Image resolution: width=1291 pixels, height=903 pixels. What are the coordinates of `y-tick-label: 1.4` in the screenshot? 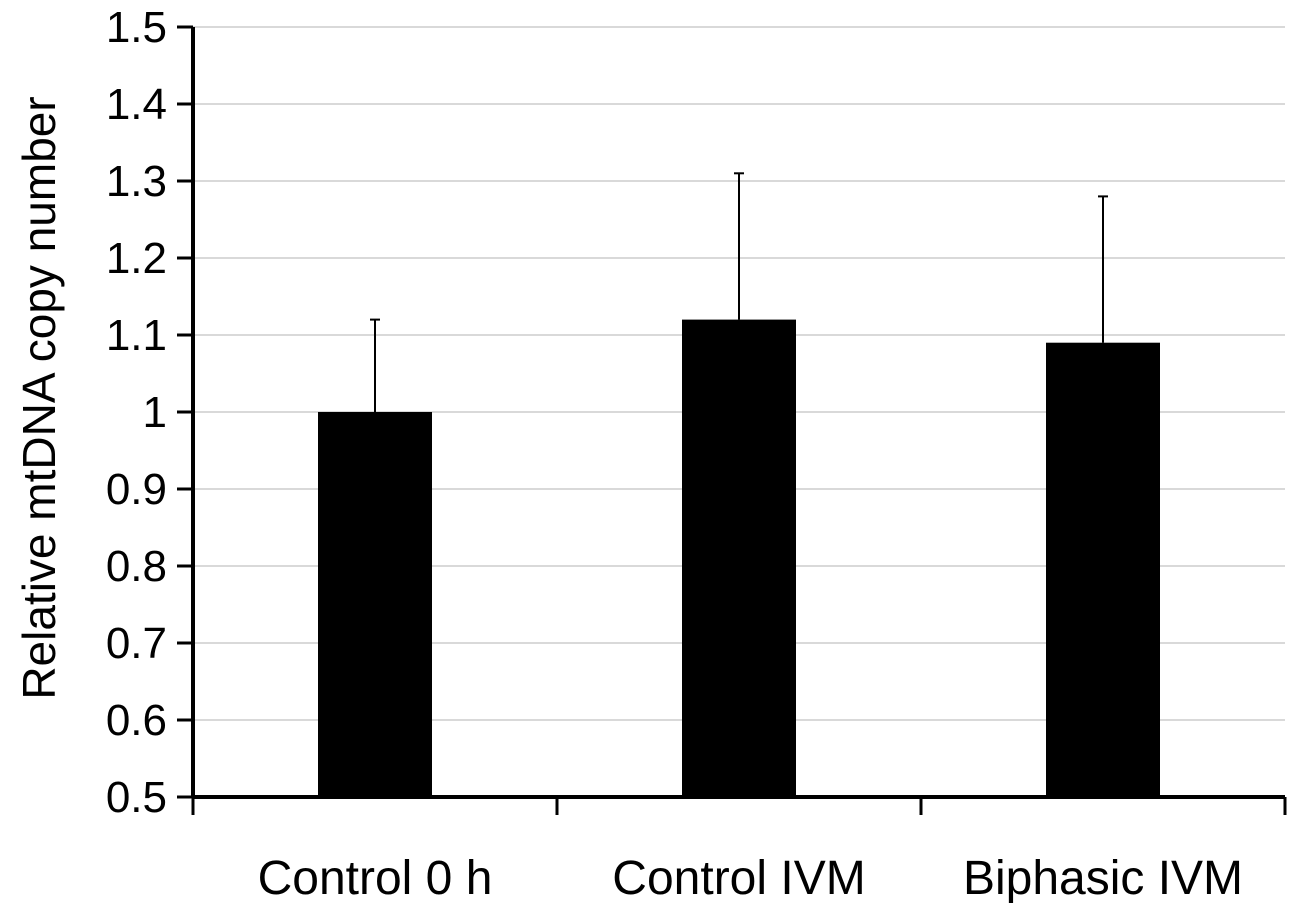 It's located at (136, 104).